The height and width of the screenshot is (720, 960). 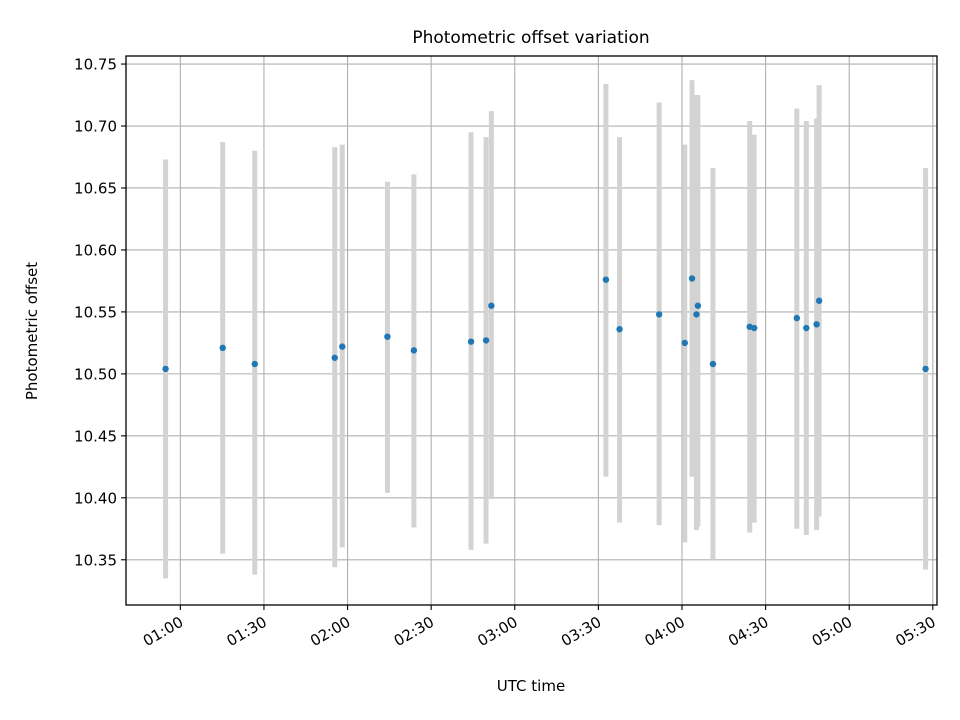 What do you see at coordinates (247, 631) in the screenshot?
I see `x-tick-label: 01:30` at bounding box center [247, 631].